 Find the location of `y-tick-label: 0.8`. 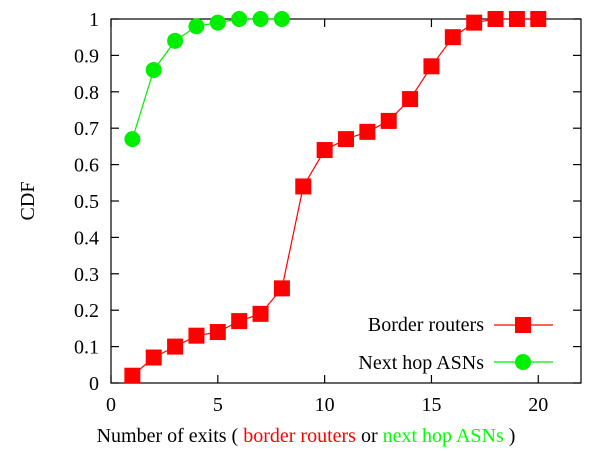

y-tick-label: 0.8 is located at coordinates (86, 93).